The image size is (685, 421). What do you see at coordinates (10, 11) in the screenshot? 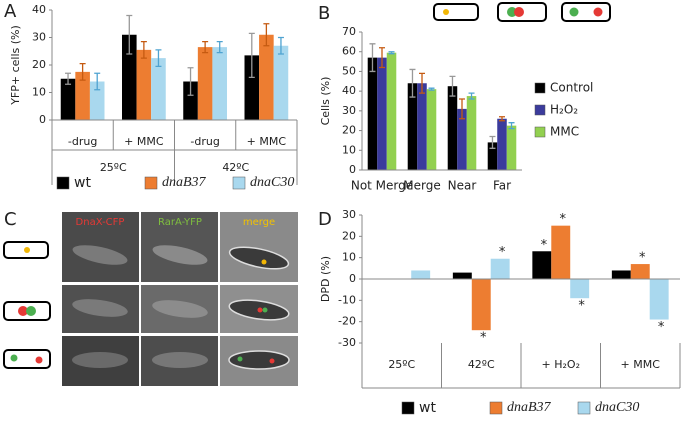
I see `panel-letter: A` at bounding box center [10, 11].